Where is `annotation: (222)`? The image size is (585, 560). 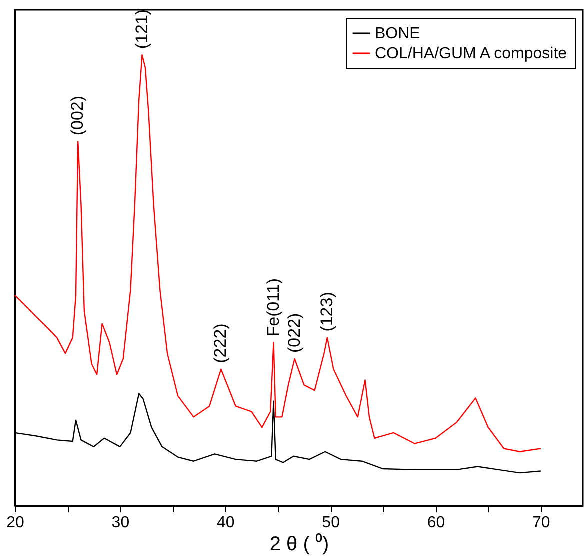 annotation: (222) is located at coordinates (220, 344).